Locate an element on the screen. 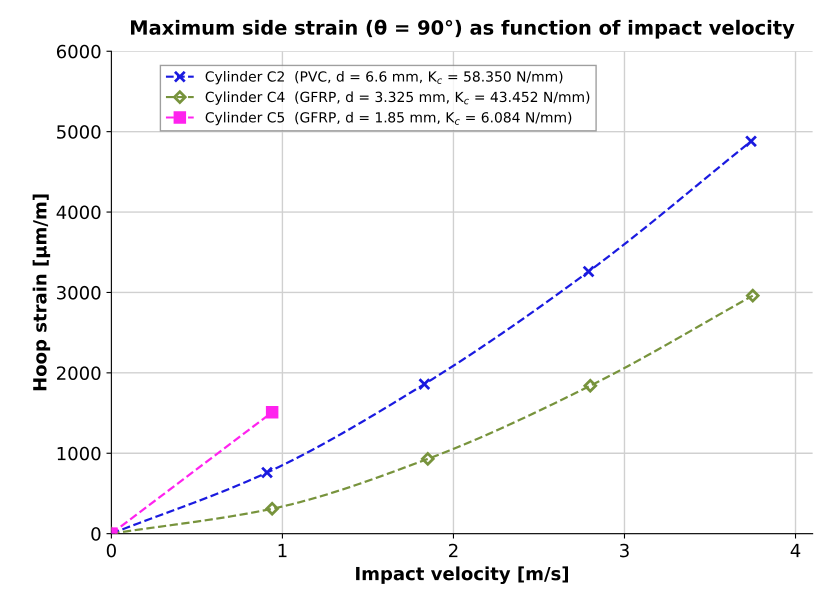 This screenshot has width=825, height=603. y-tick-label: 3000 is located at coordinates (78, 293).